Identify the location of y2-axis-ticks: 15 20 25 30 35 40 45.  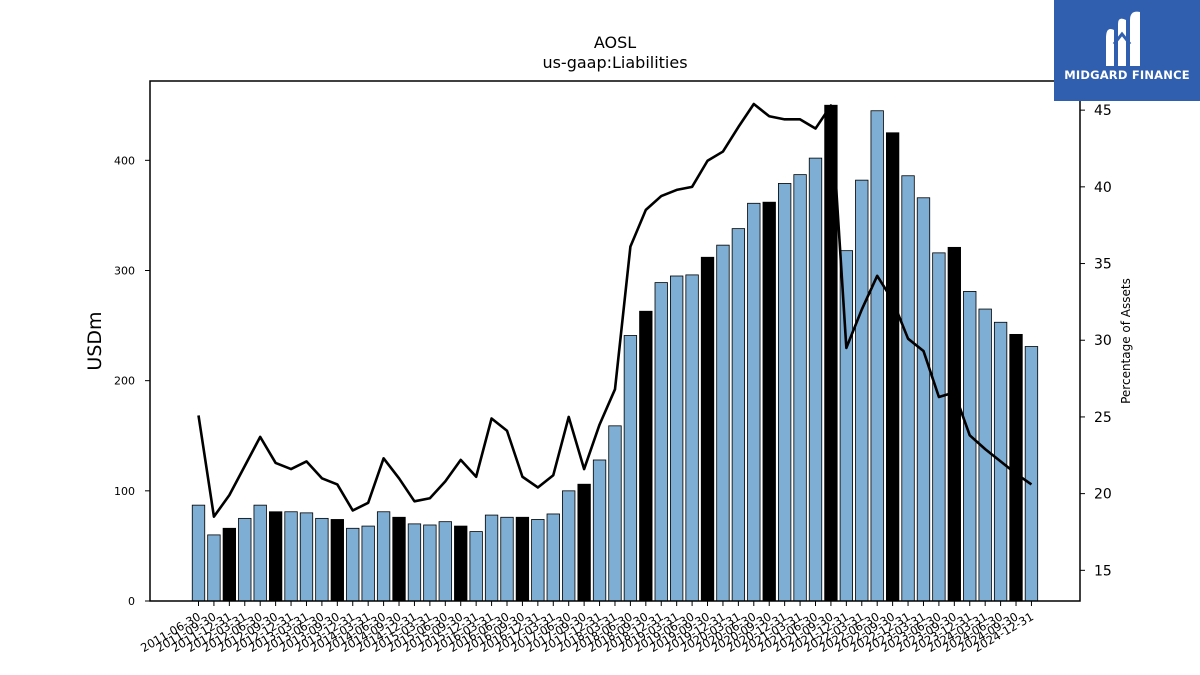
(1096, 341).